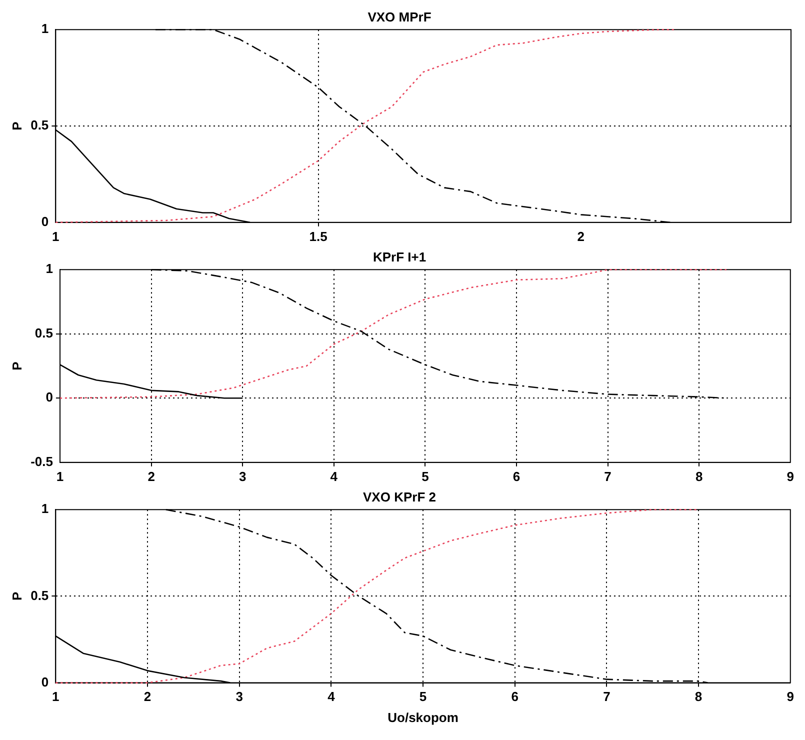  I want to click on chart-title: VXO KPrF 2, so click(399, 496).